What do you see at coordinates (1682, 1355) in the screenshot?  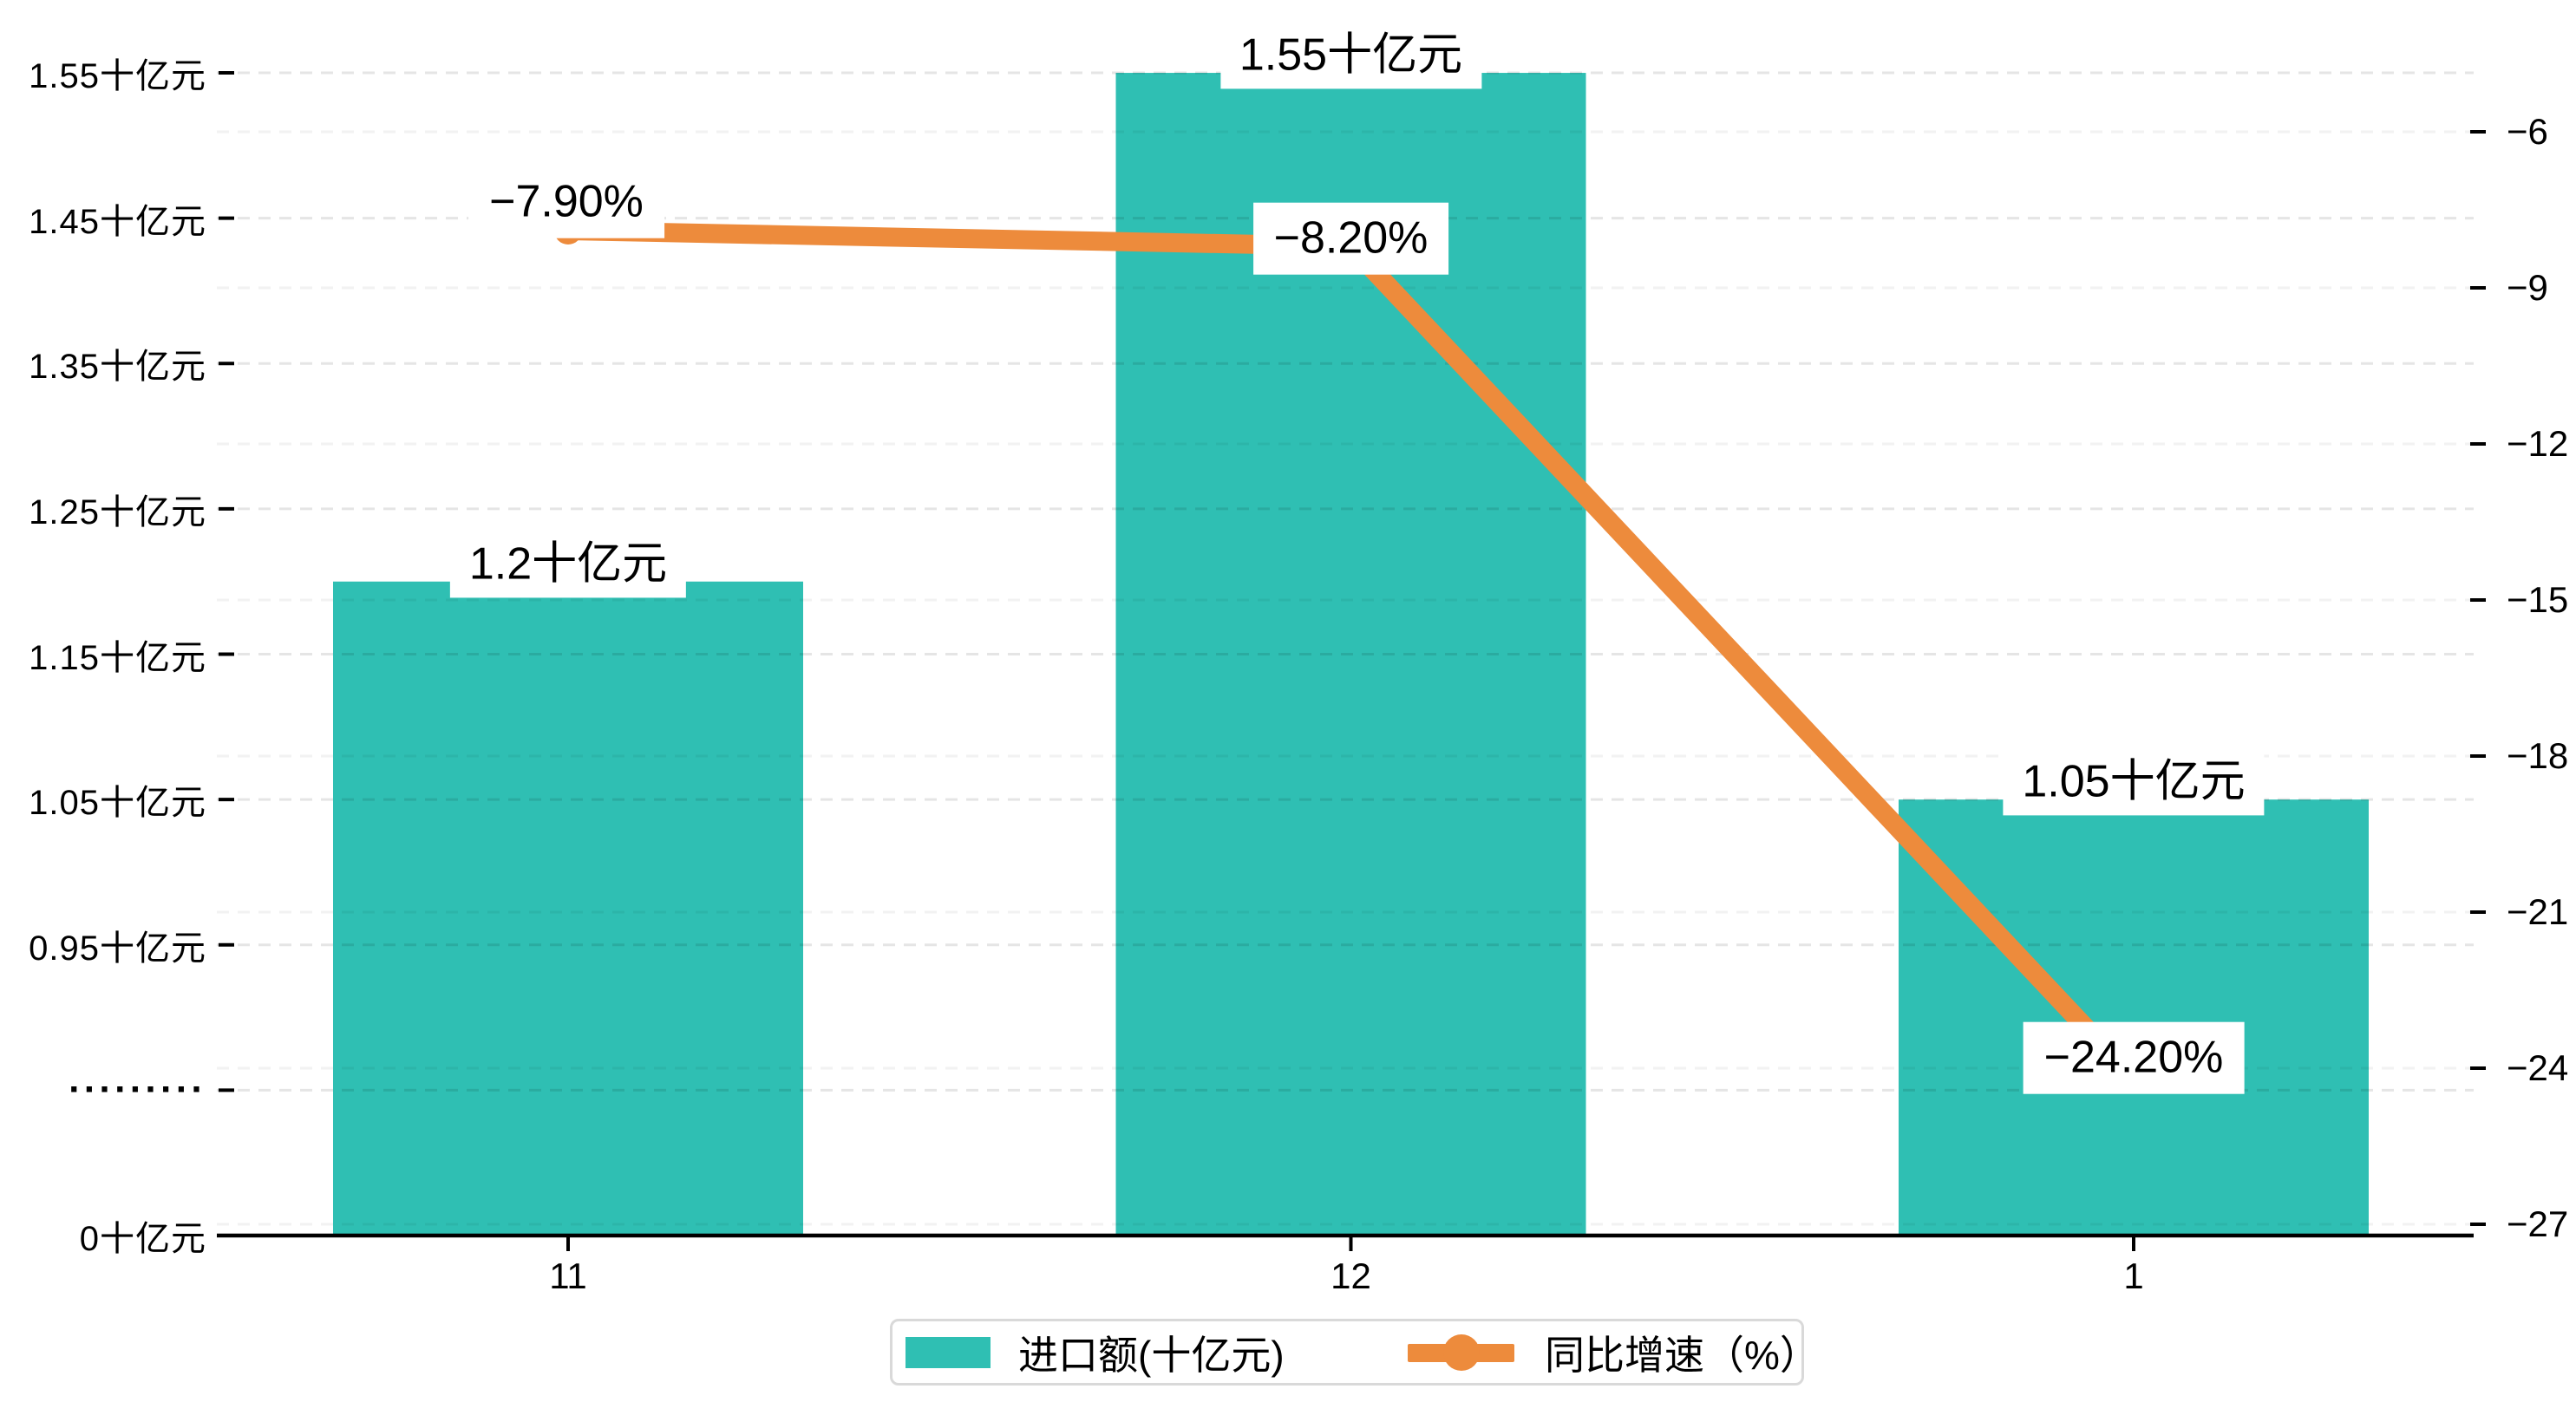 I see `legend-line-label: 同比增速（%）` at bounding box center [1682, 1355].